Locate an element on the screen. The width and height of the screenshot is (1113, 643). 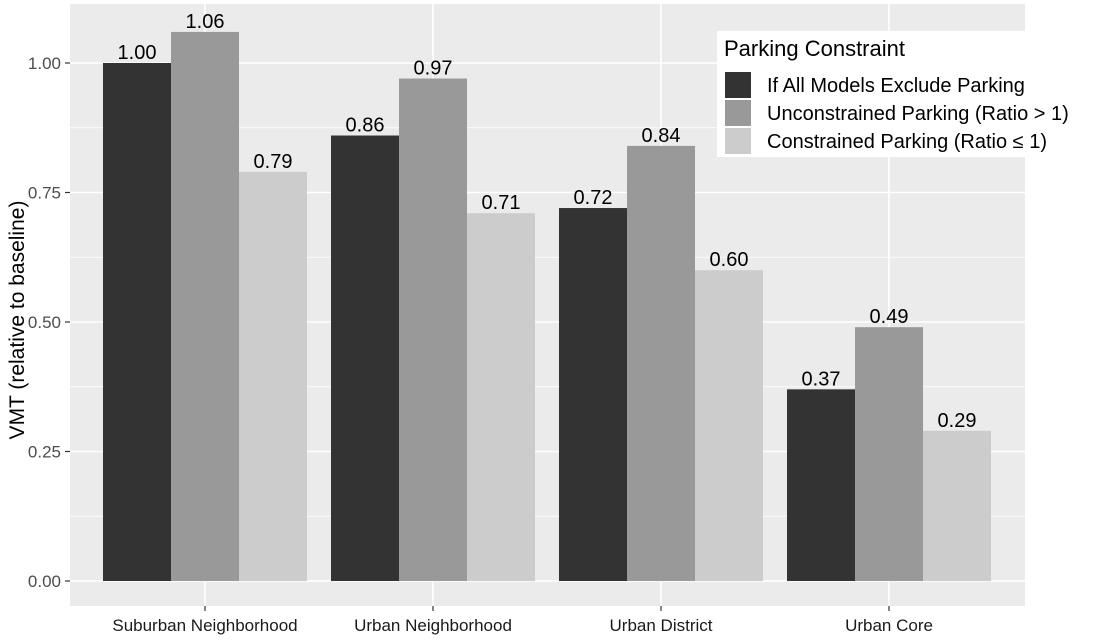
x-tick-label: Urban Core is located at coordinates (889, 625).